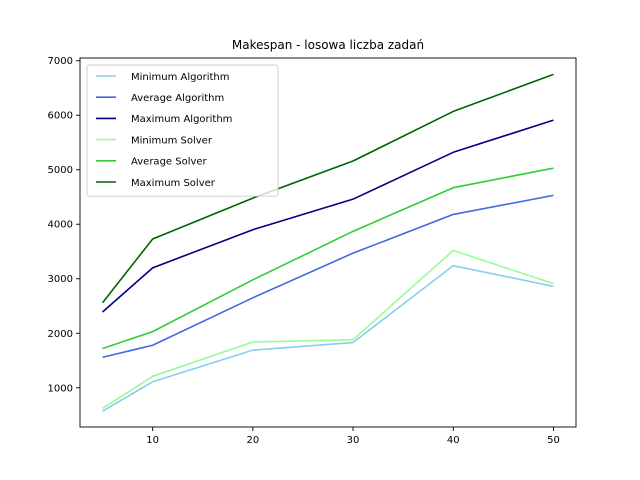  I want to click on y-tick-label: 5000, so click(60, 170).